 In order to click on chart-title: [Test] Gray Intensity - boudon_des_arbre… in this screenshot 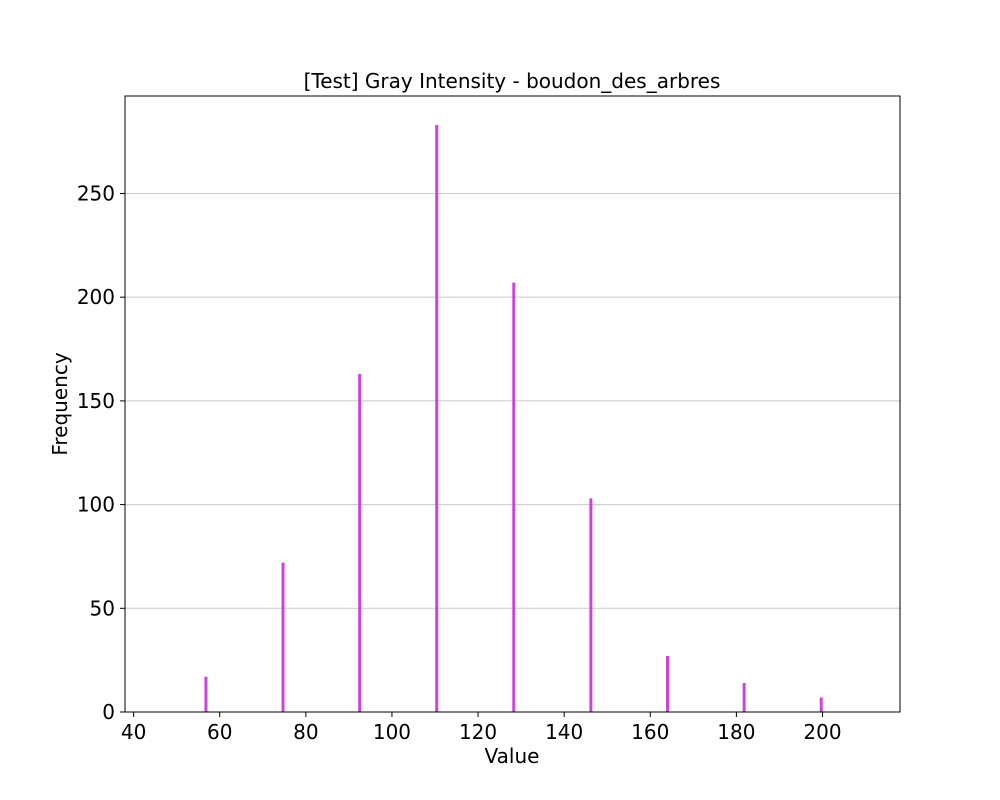, I will do `click(512, 81)`.